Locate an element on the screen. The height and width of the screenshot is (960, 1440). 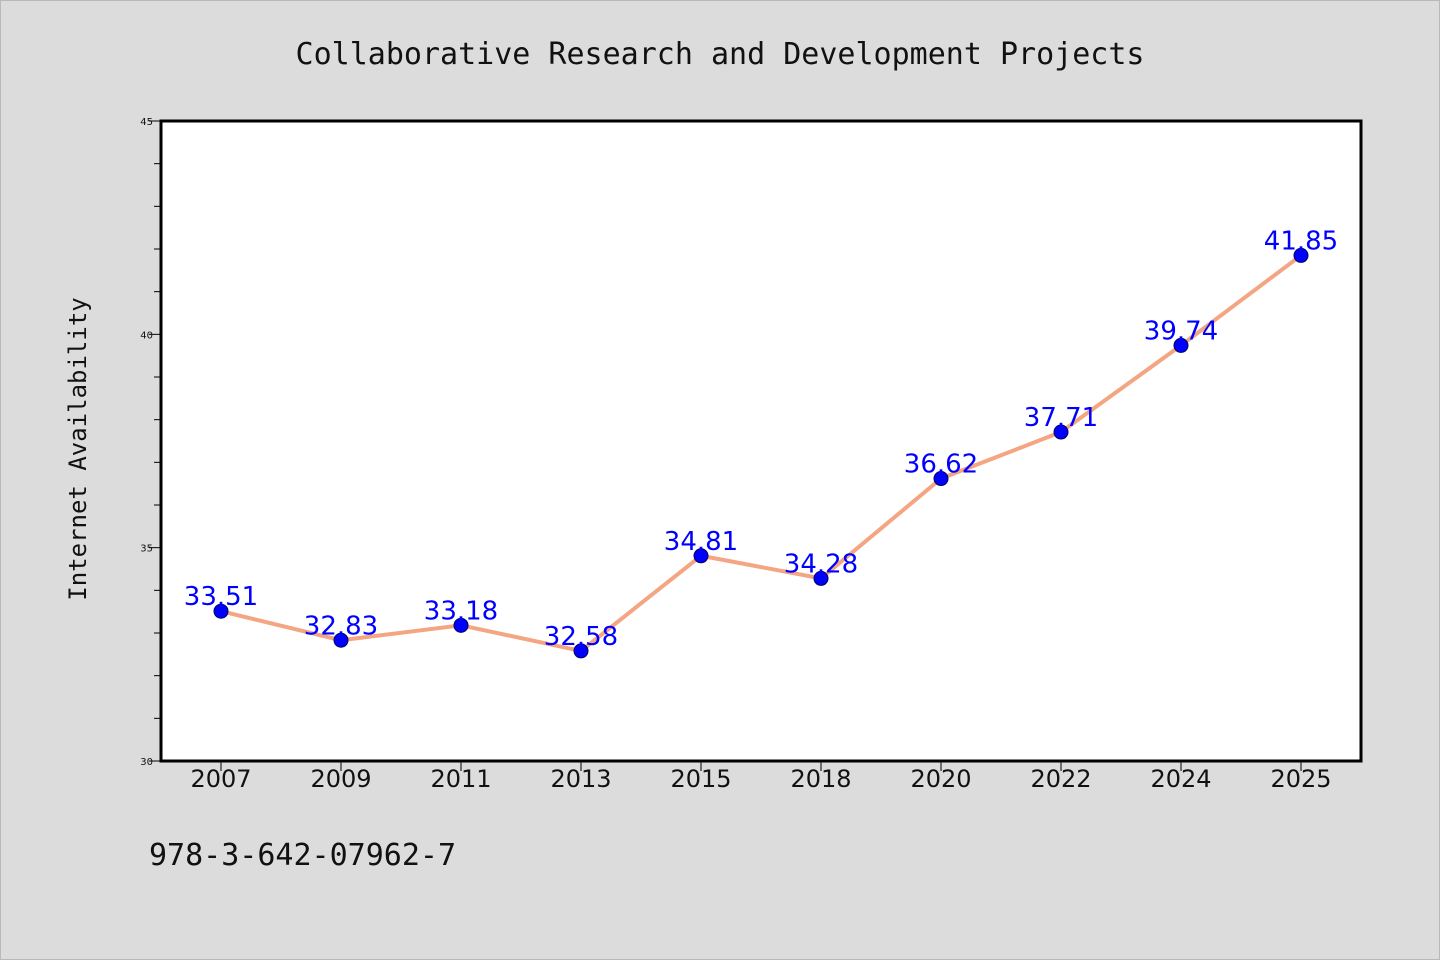
x-tick-label: 2025 is located at coordinates (1300, 779).